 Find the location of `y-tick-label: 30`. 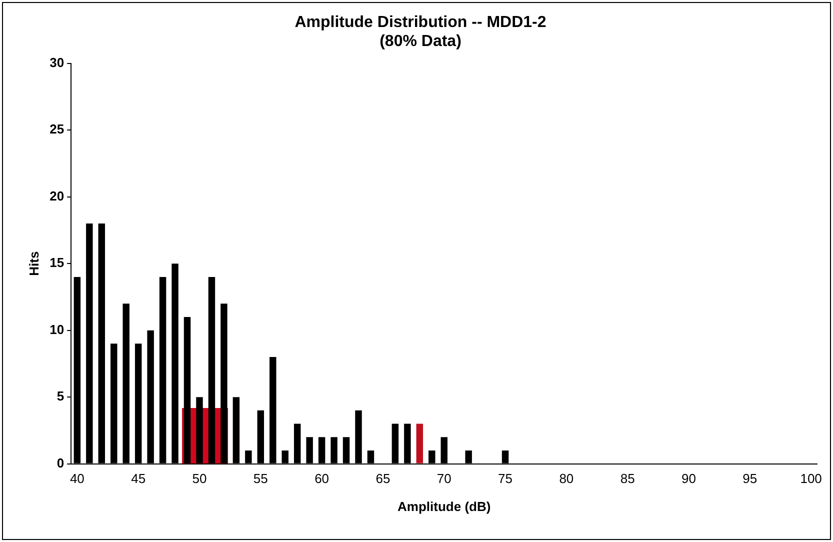

y-tick-label: 30 is located at coordinates (57, 62).